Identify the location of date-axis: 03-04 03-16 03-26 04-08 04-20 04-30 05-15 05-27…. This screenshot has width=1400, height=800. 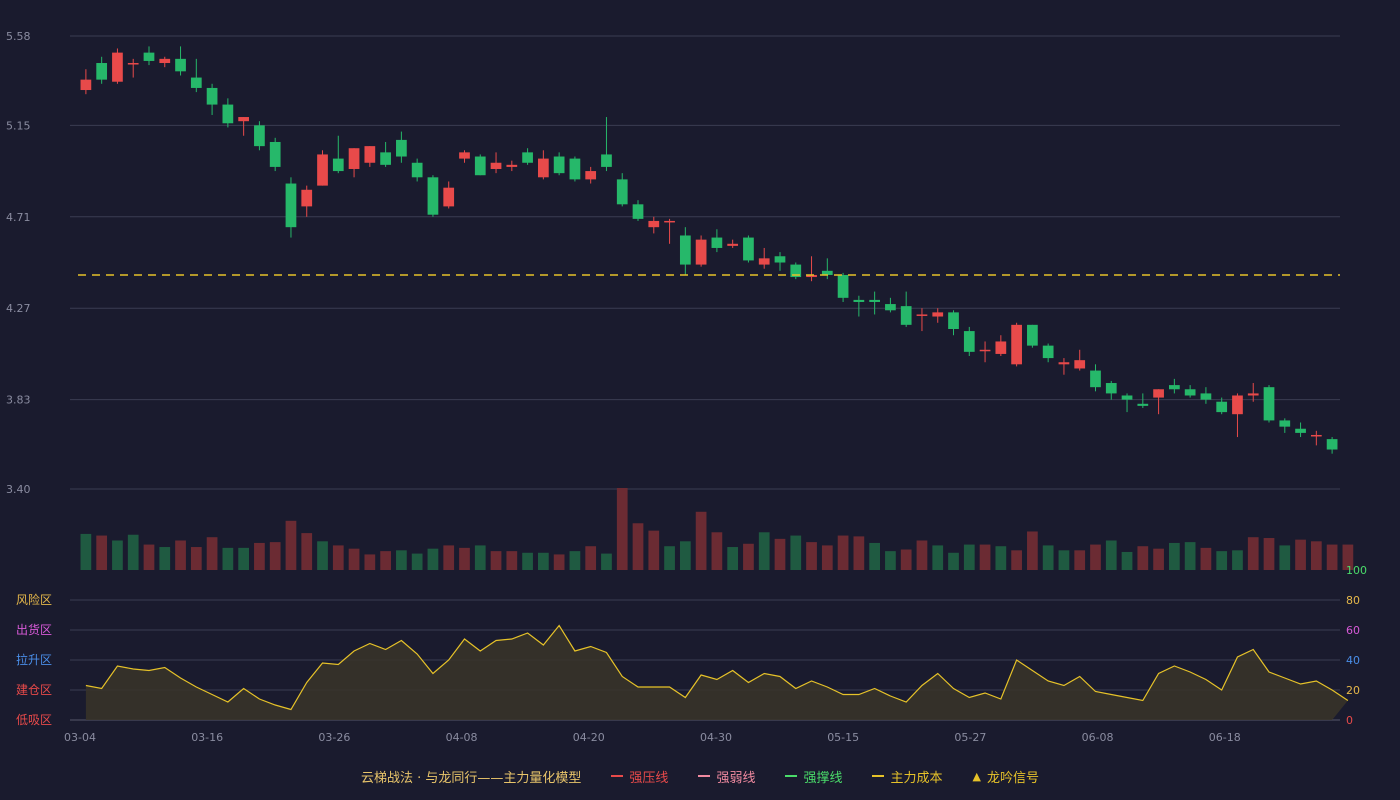
(652, 737).